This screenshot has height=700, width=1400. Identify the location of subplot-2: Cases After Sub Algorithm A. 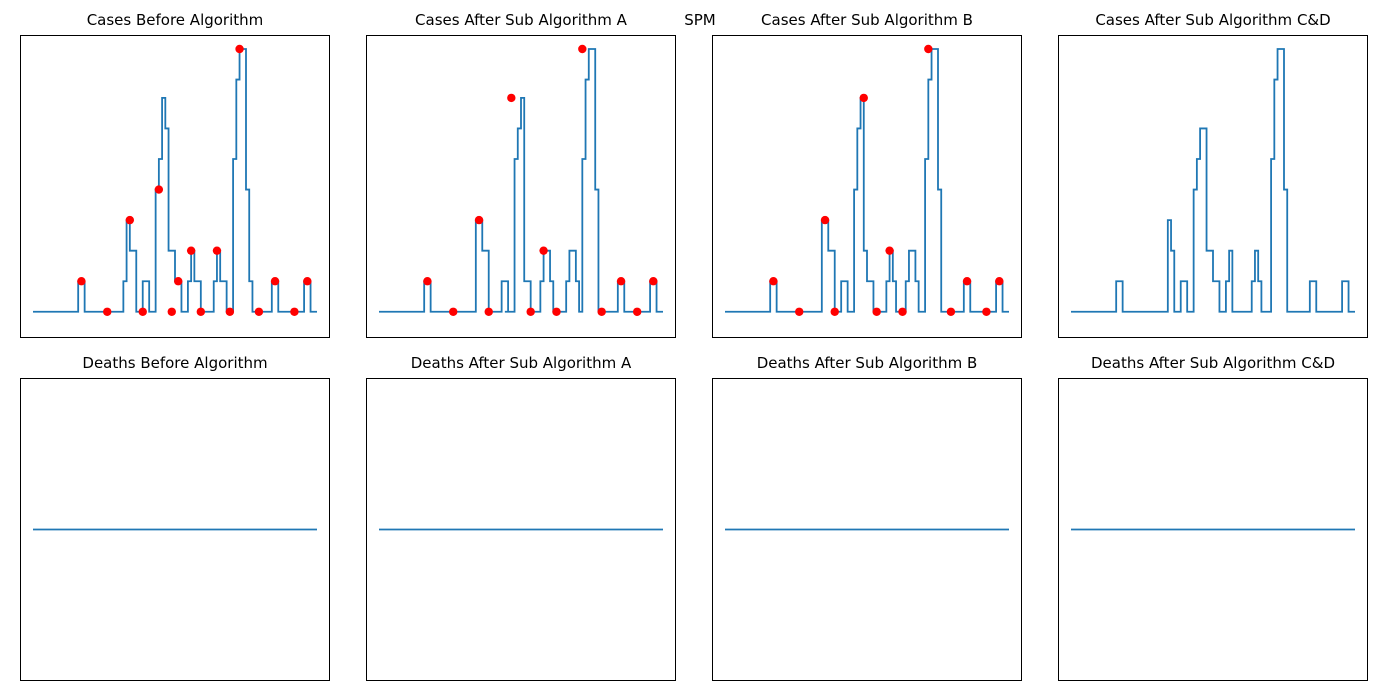
(521, 174).